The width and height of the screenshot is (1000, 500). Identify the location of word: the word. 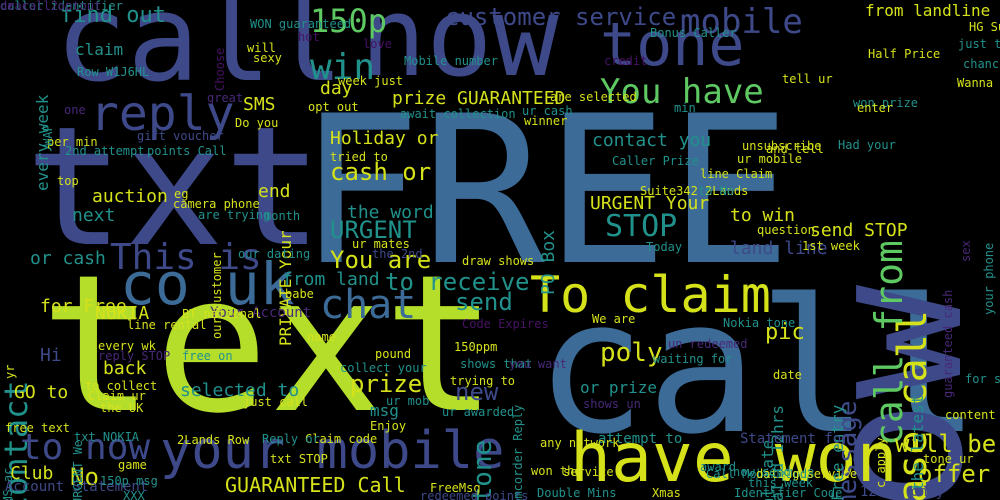
(390, 212).